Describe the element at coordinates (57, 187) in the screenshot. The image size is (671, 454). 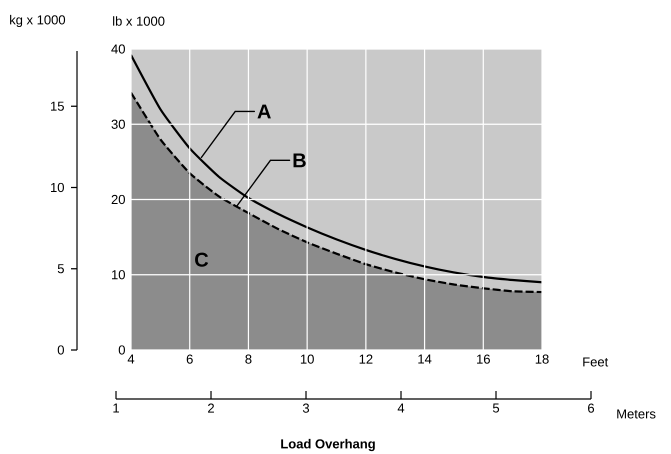
I see `y2-tick-label: 10` at that location.